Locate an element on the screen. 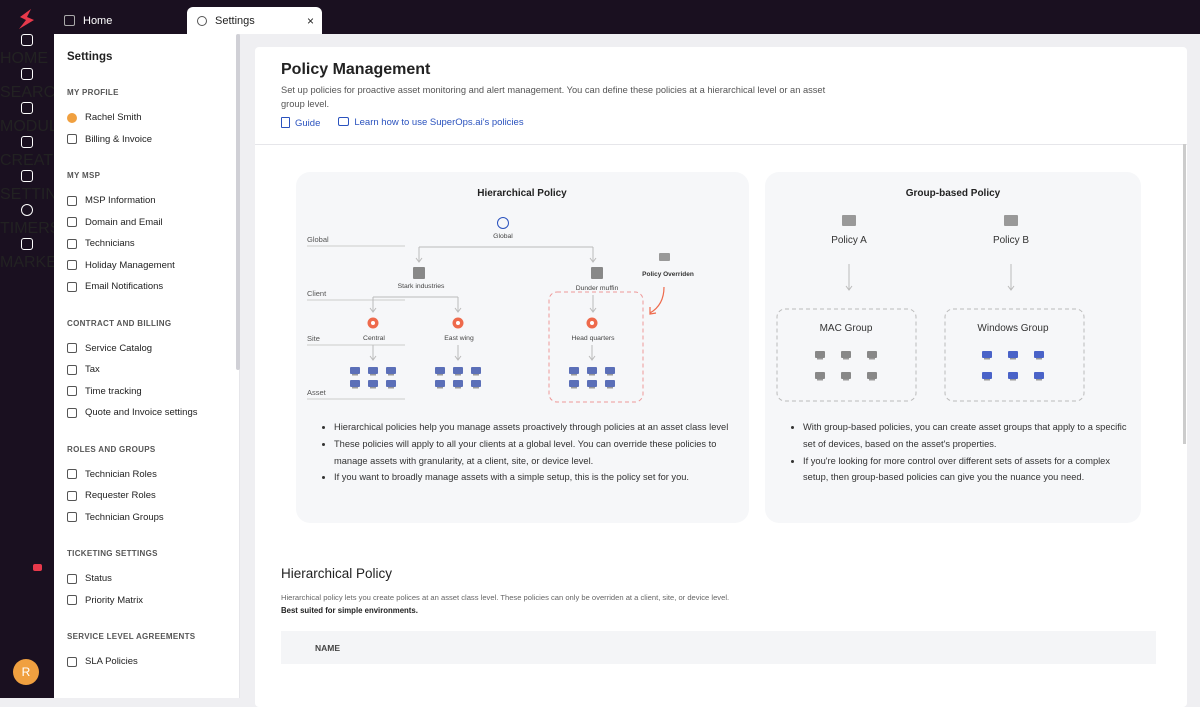 The width and height of the screenshot is (1200, 707). diagram-label: Client is located at coordinates (317, 293).